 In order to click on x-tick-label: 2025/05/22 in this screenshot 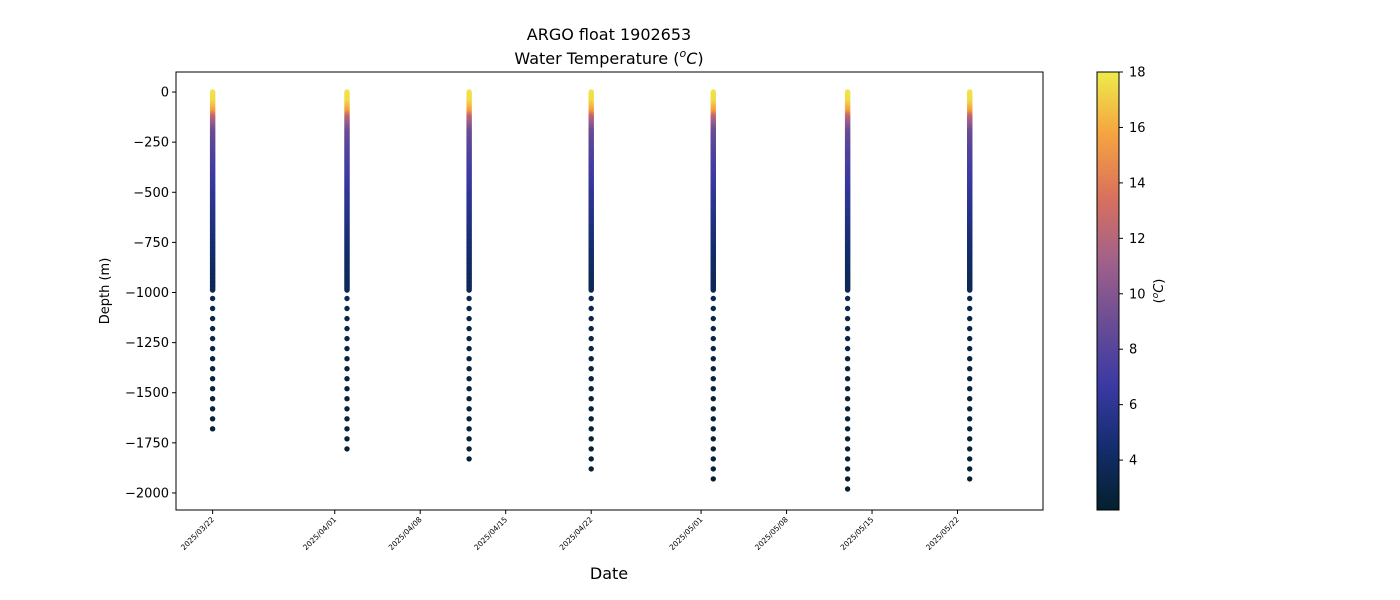, I will do `click(942, 533)`.